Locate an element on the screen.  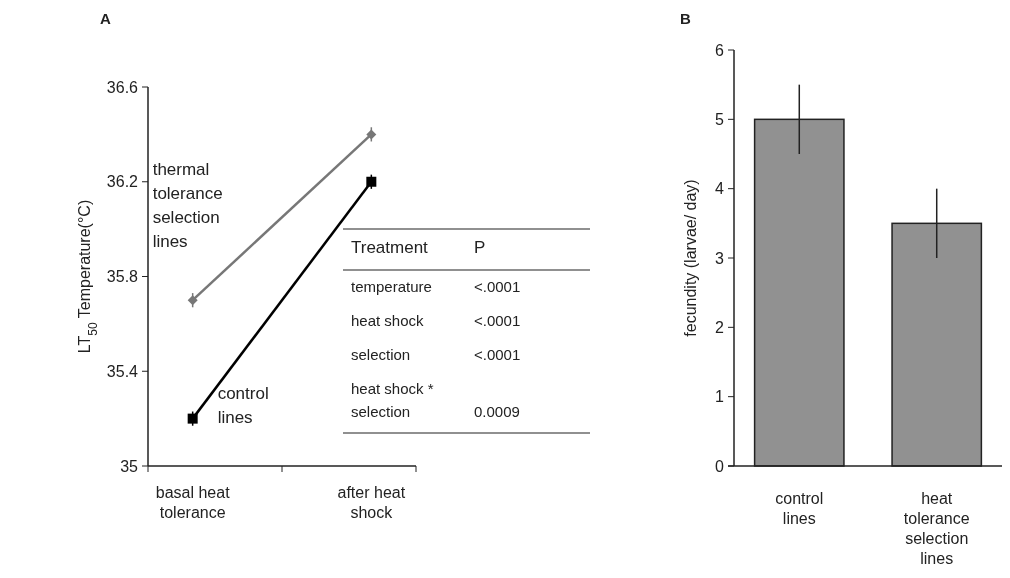
y-tick-label: 2 is located at coordinates (720, 327).